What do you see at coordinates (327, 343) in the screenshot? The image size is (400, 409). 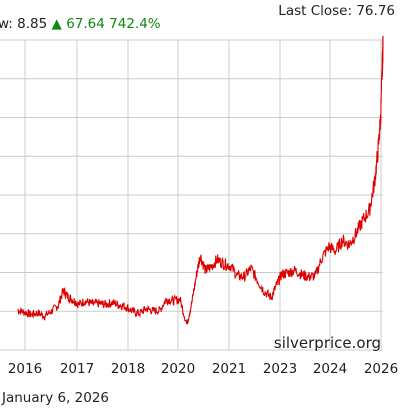 I see `watermark-text: silverprice.org` at bounding box center [327, 343].